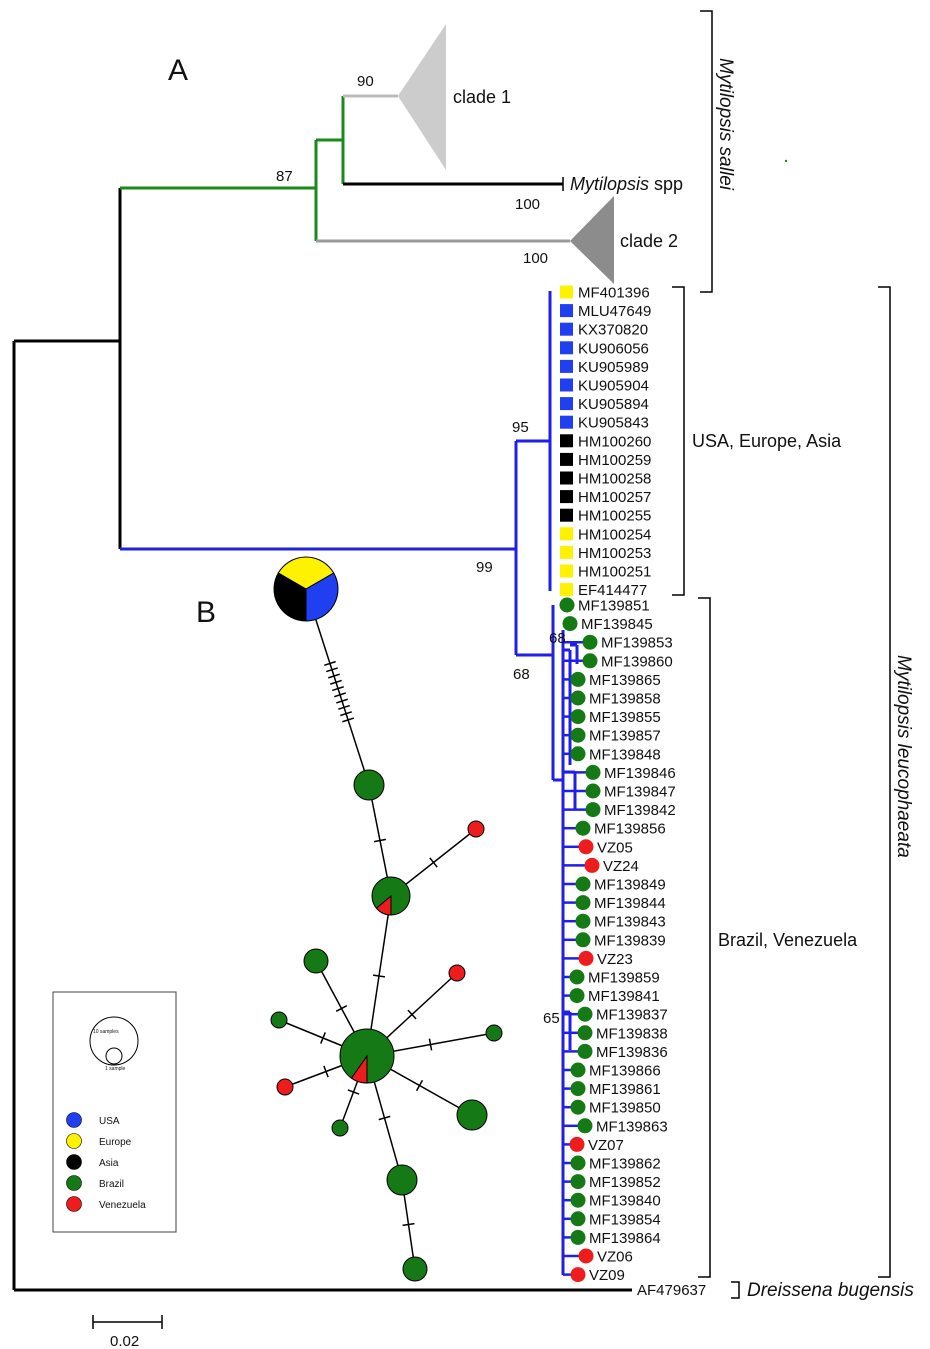  Describe the element at coordinates (386, 929) in the screenshot. I see `network-edges` at that location.